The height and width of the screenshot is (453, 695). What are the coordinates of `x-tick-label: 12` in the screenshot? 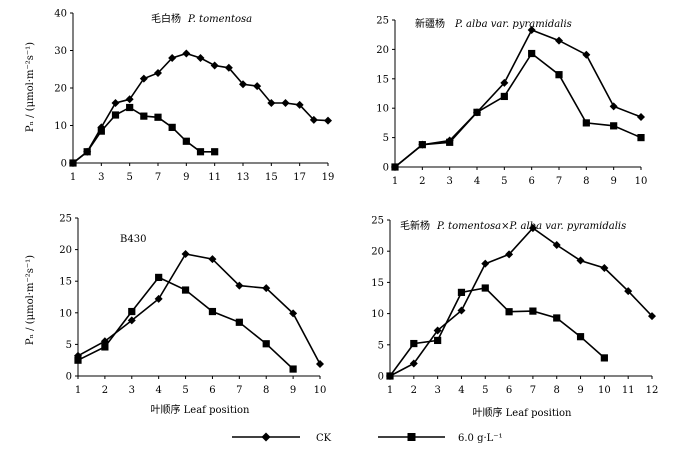 It's located at (652, 390).